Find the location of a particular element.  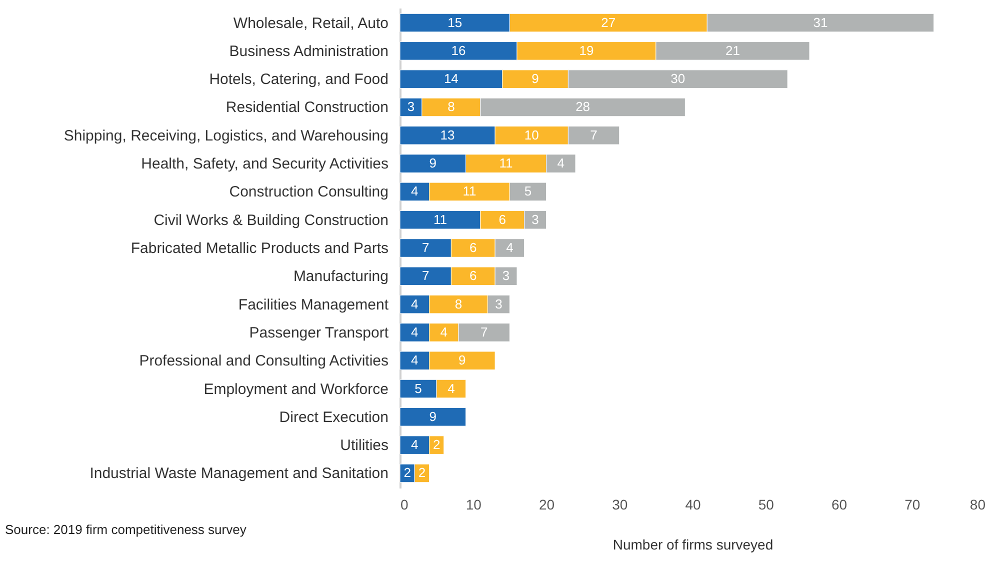

x-tick-label: 10 is located at coordinates (474, 504).